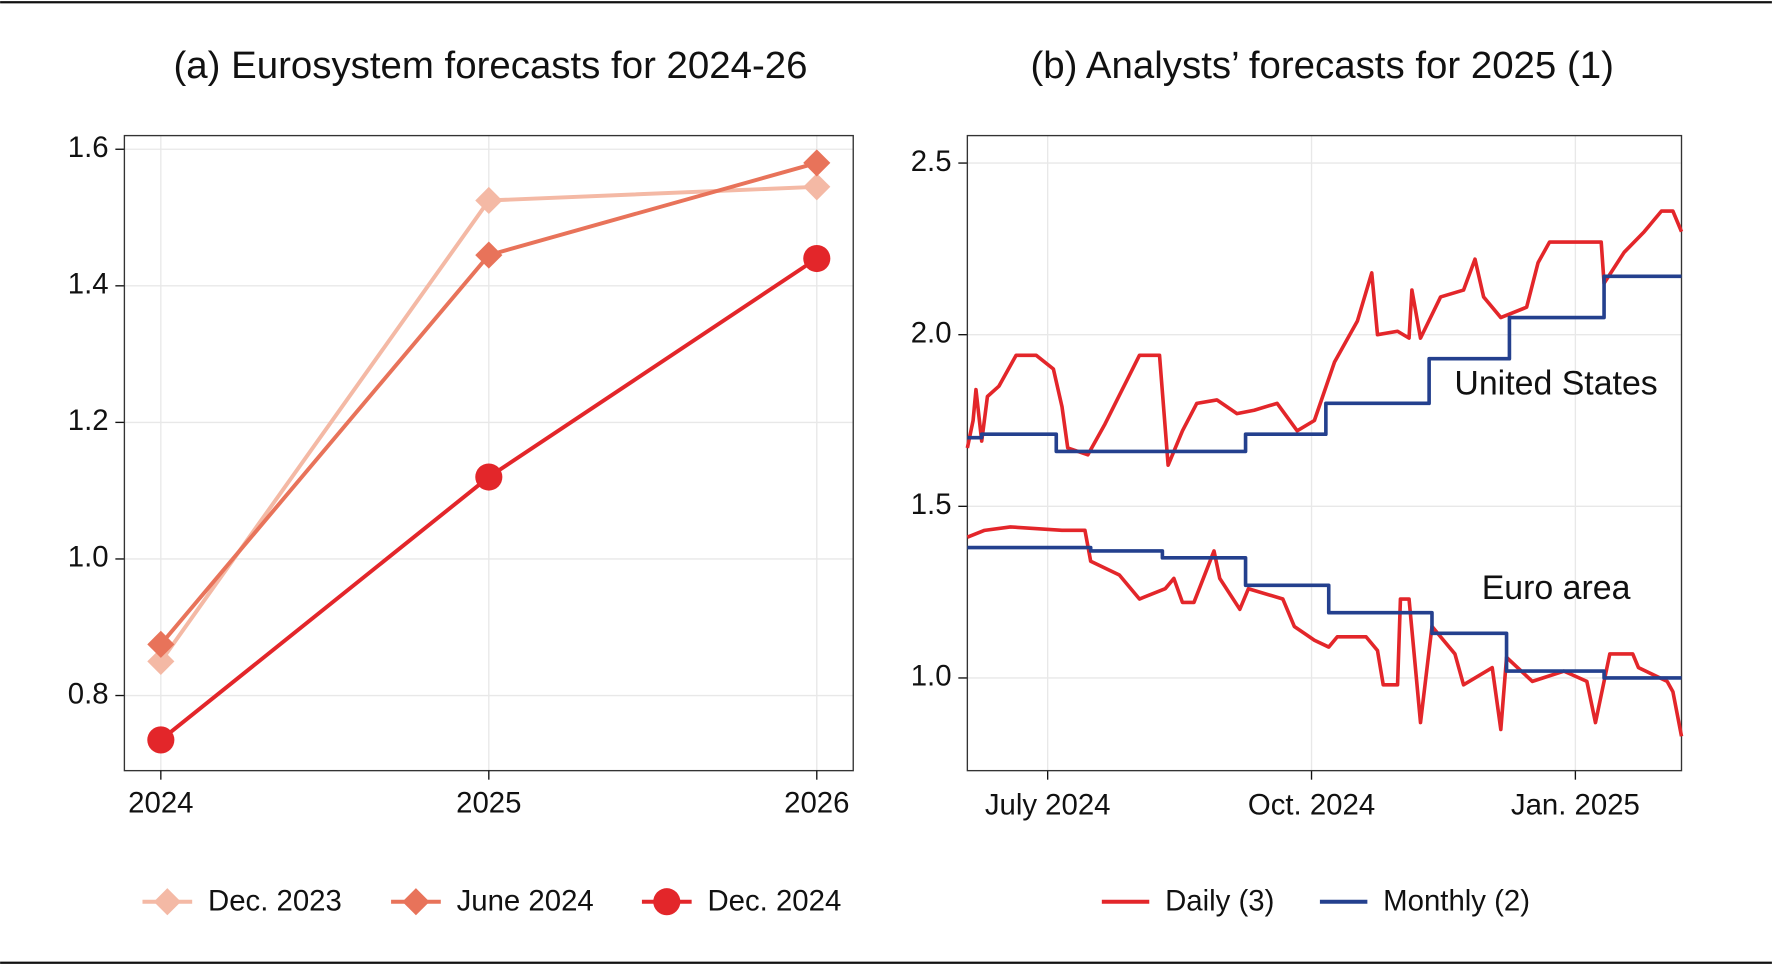 This screenshot has height=965, width=1772. What do you see at coordinates (1556, 588) in the screenshot?
I see `annotation: Euro area` at bounding box center [1556, 588].